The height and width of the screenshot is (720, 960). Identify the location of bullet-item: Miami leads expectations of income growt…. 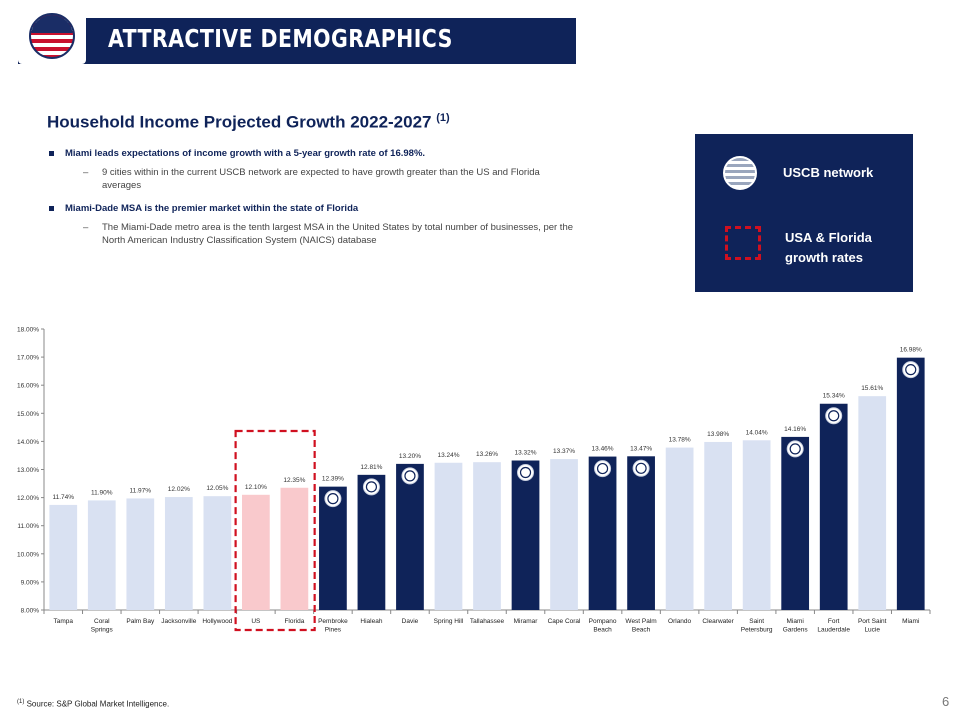
(312, 153).